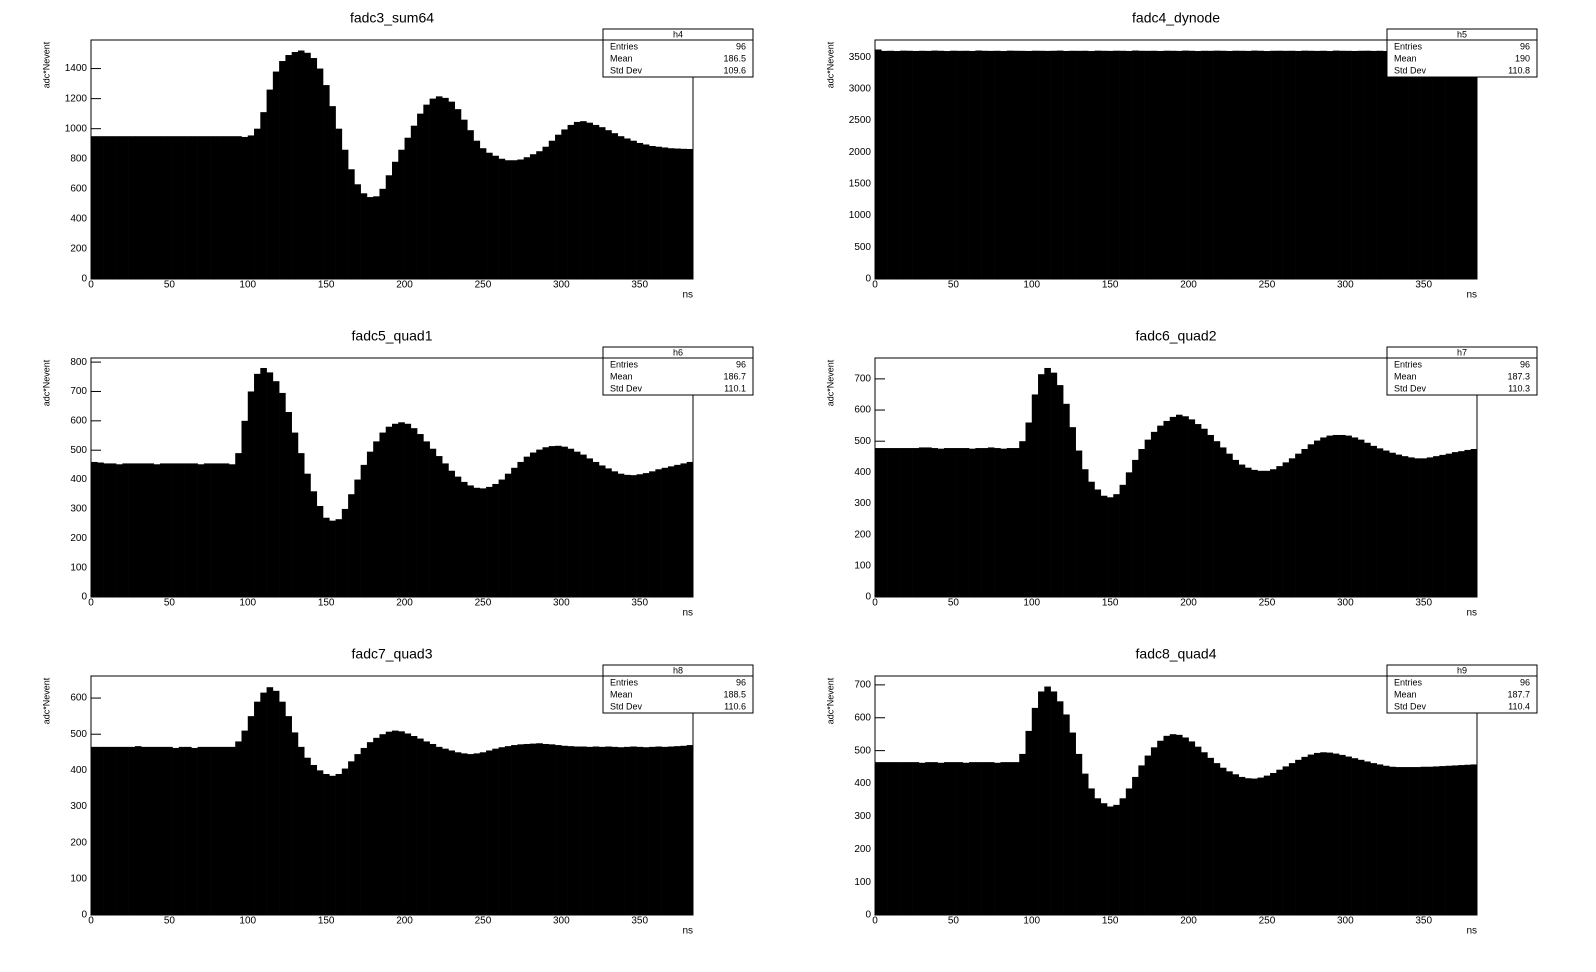 The width and height of the screenshot is (1596, 972). What do you see at coordinates (1345, 603) in the screenshot?
I see `x-tick-label: 300` at bounding box center [1345, 603].